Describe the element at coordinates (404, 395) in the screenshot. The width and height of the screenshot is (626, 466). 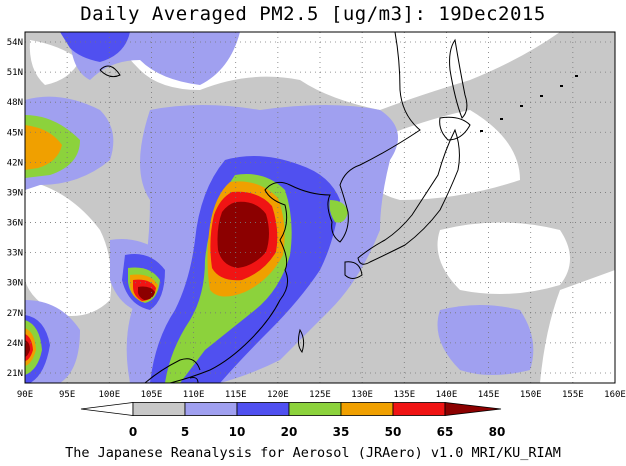
I see `lon-tick-label: 135E` at that location.